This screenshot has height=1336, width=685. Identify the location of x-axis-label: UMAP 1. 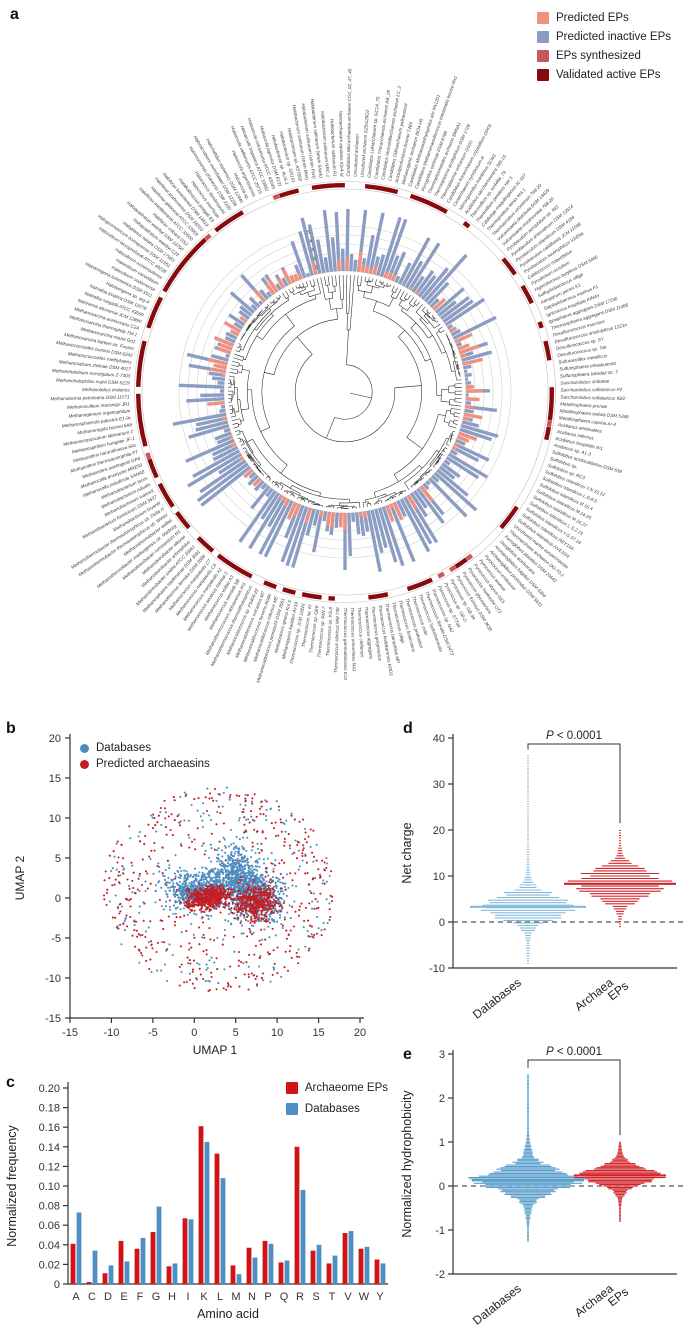
(215, 1050).